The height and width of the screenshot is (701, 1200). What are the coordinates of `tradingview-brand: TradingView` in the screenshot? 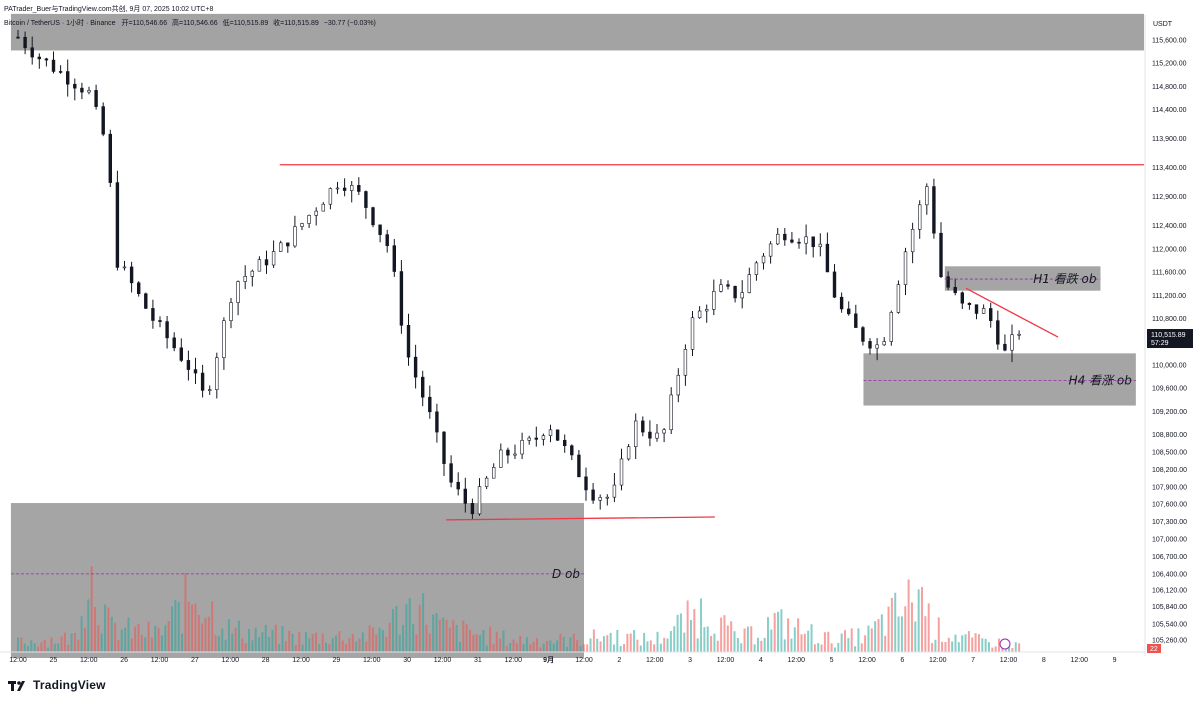 It's located at (69, 685).